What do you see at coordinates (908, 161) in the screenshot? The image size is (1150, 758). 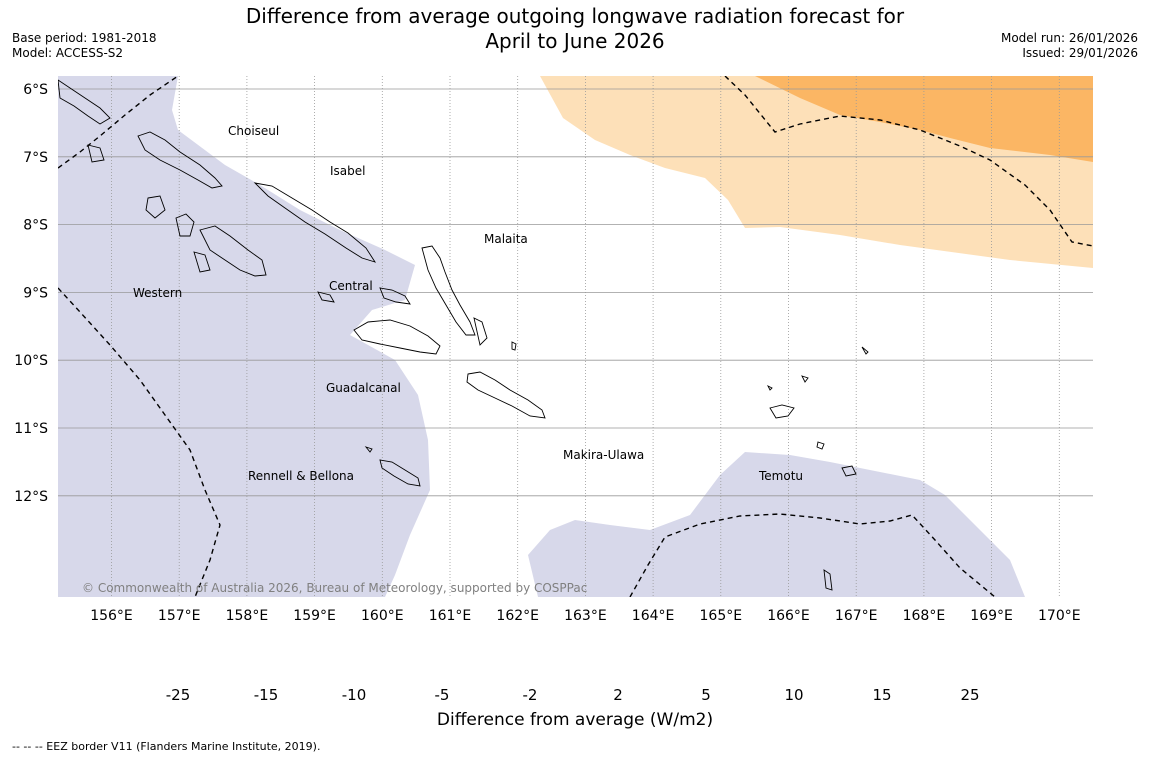 I see `eez-border-northeast` at bounding box center [908, 161].